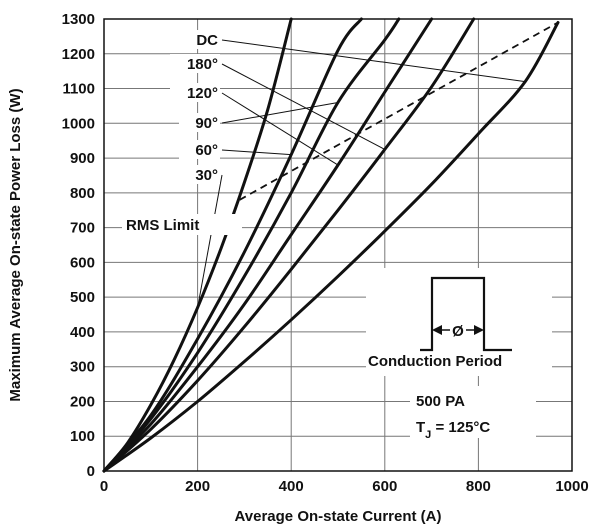  I want to click on y-tick-label-300: 300, so click(82, 367).